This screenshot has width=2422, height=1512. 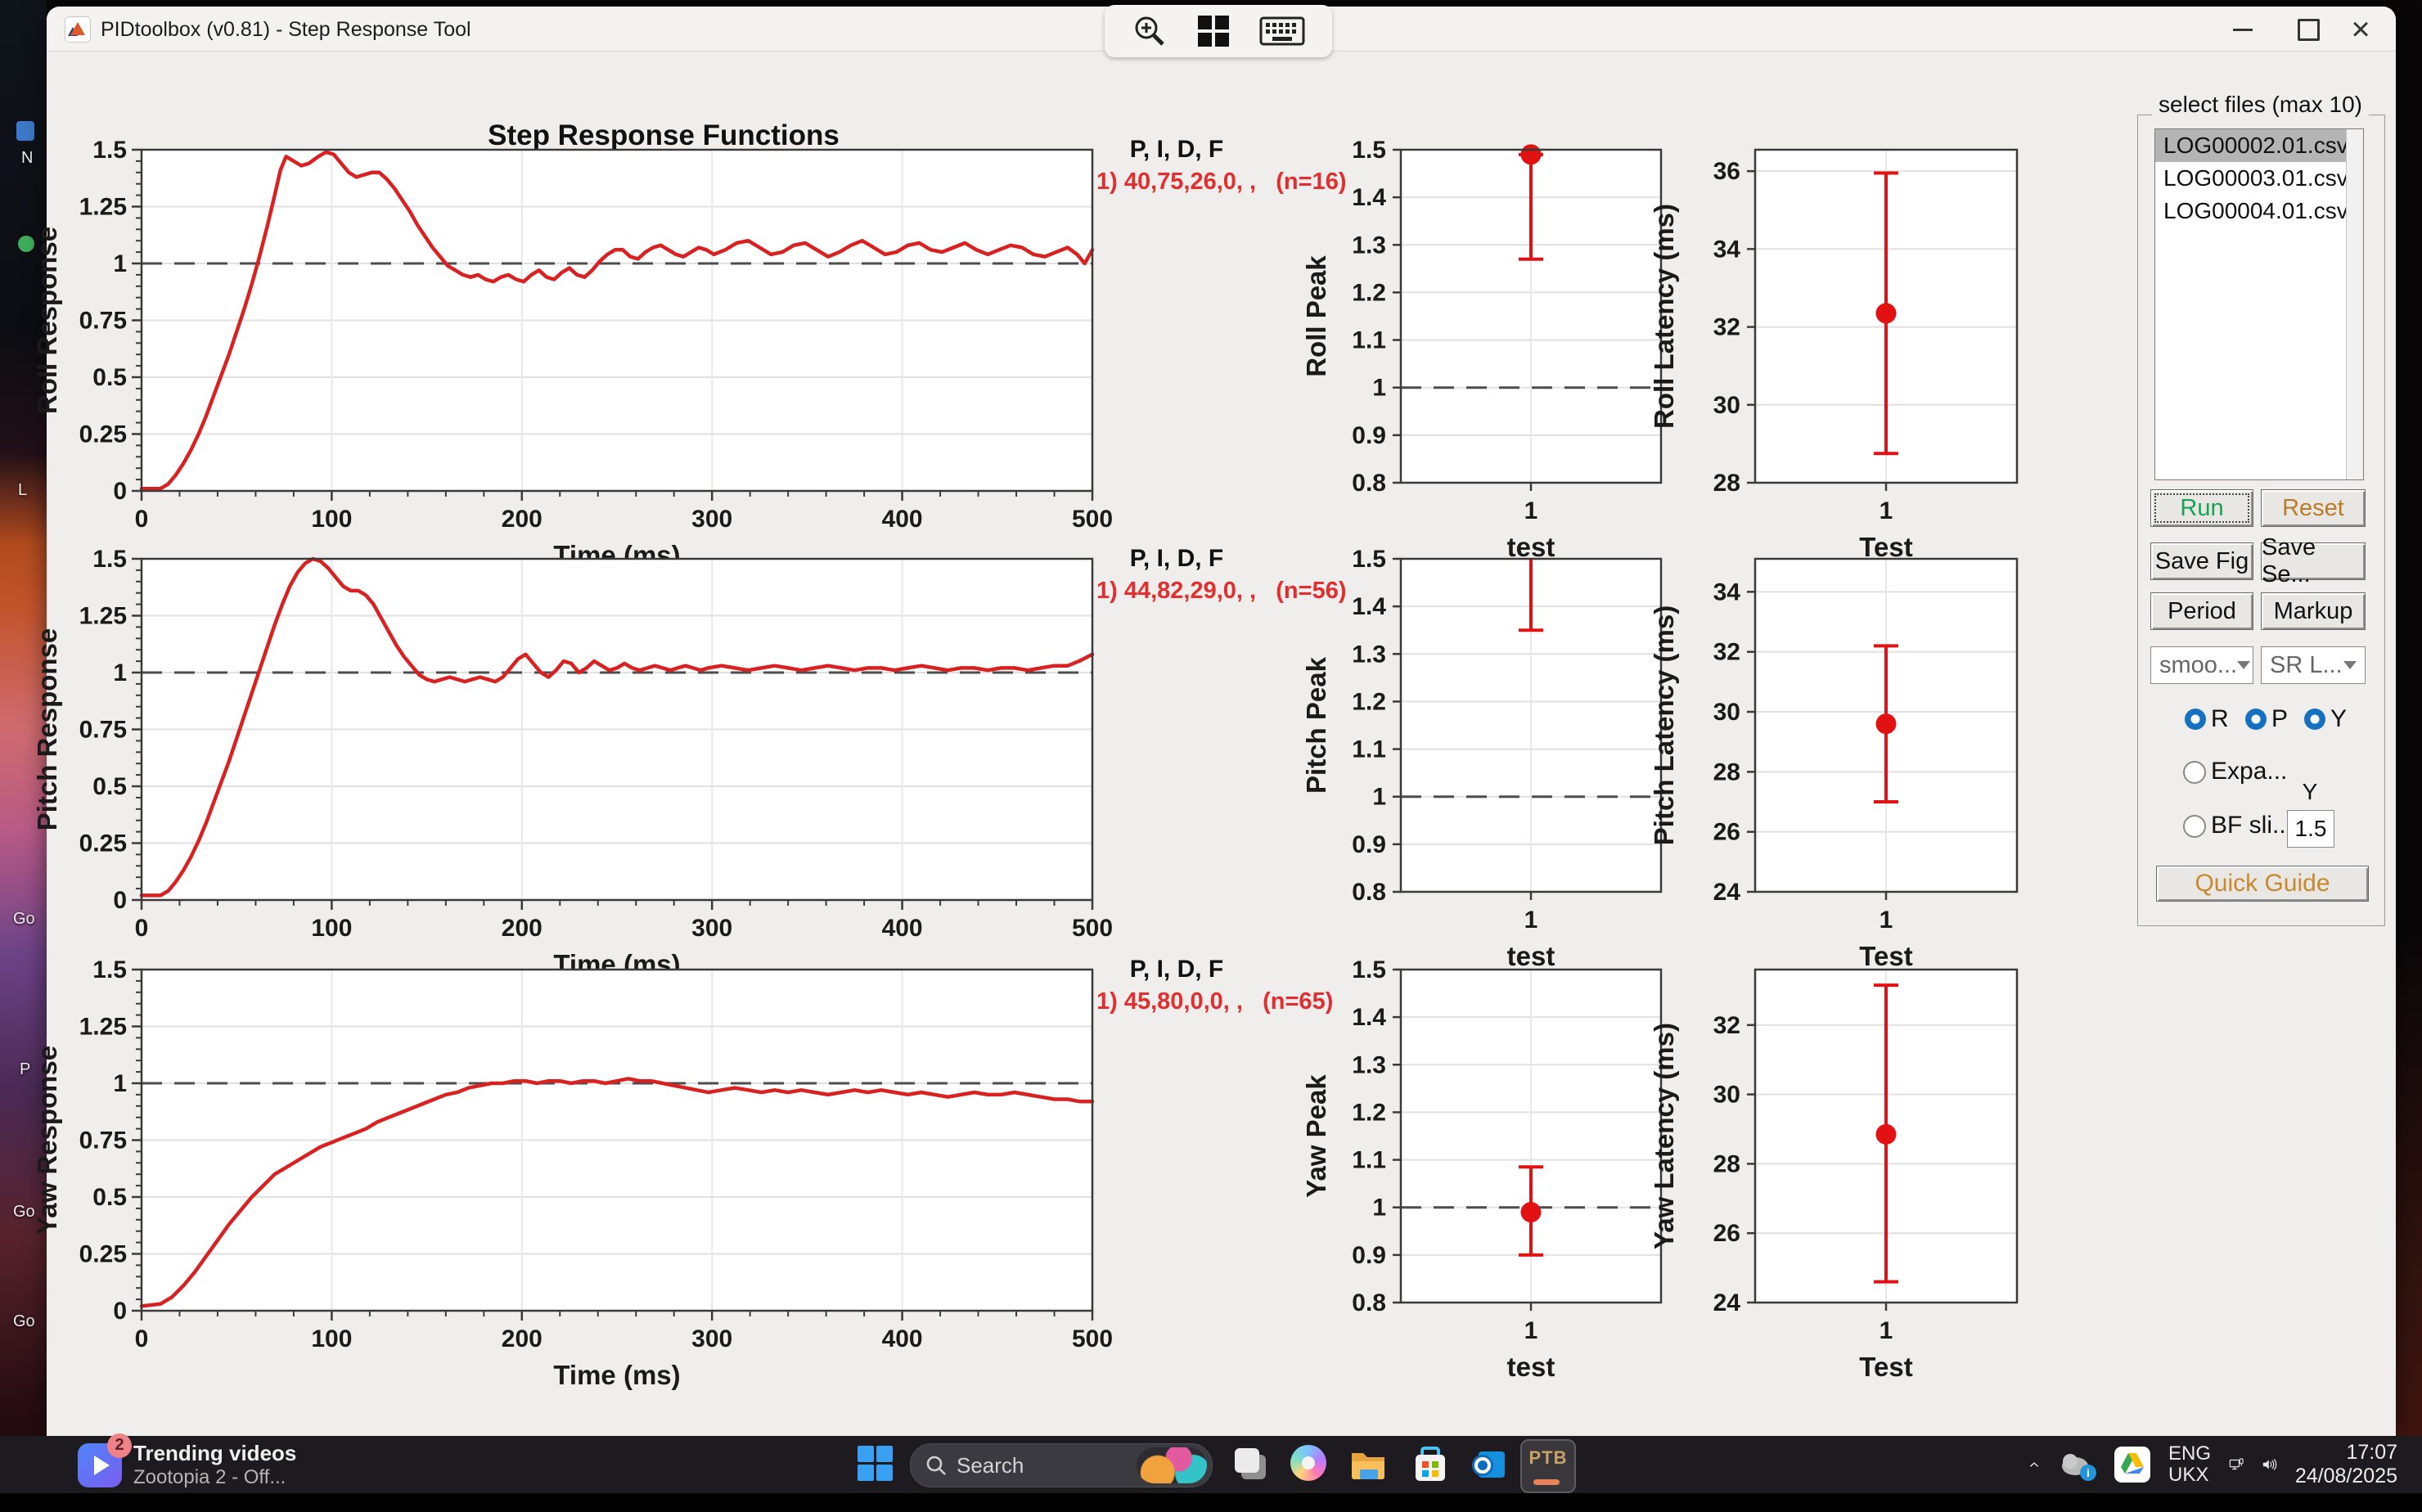 I want to click on svg-text: 0.8, so click(x=1369, y=1303).